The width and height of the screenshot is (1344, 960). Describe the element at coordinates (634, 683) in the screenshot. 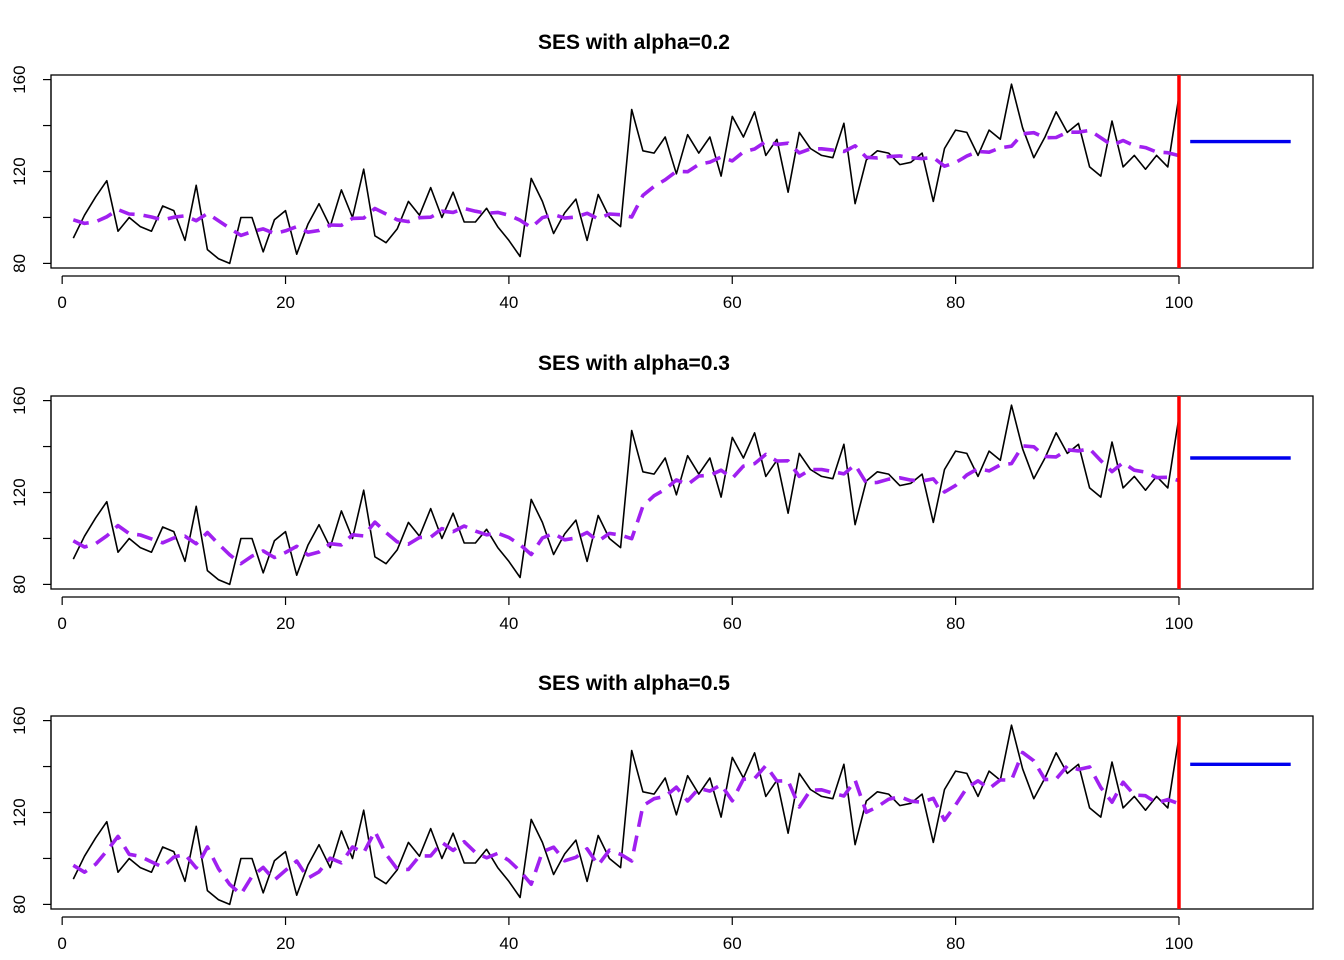

I see `chart-title: SES with alpha=0.5` at that location.